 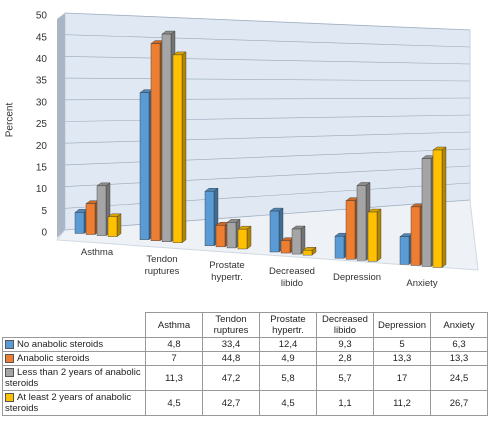 I want to click on table-value: 2,8, so click(x=345, y=358).